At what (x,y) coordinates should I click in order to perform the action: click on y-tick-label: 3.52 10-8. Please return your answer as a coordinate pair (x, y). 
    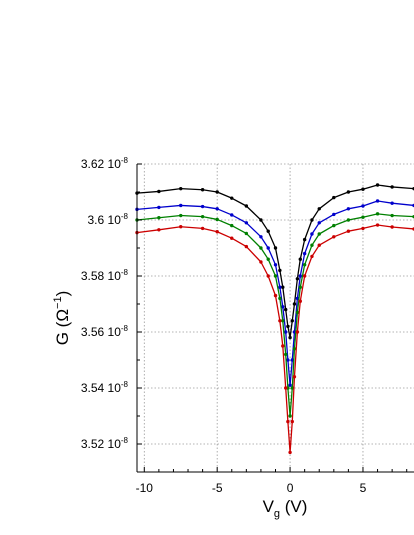
    Looking at the image, I should click on (105, 443).